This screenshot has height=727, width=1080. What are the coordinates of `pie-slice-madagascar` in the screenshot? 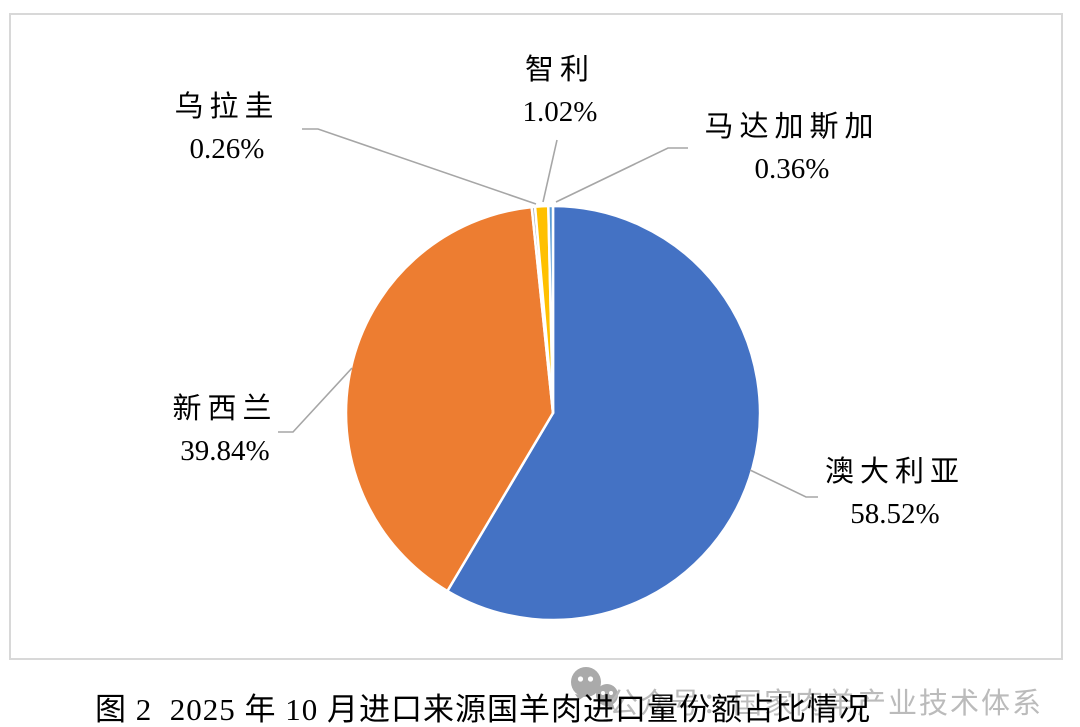 It's located at (551, 309).